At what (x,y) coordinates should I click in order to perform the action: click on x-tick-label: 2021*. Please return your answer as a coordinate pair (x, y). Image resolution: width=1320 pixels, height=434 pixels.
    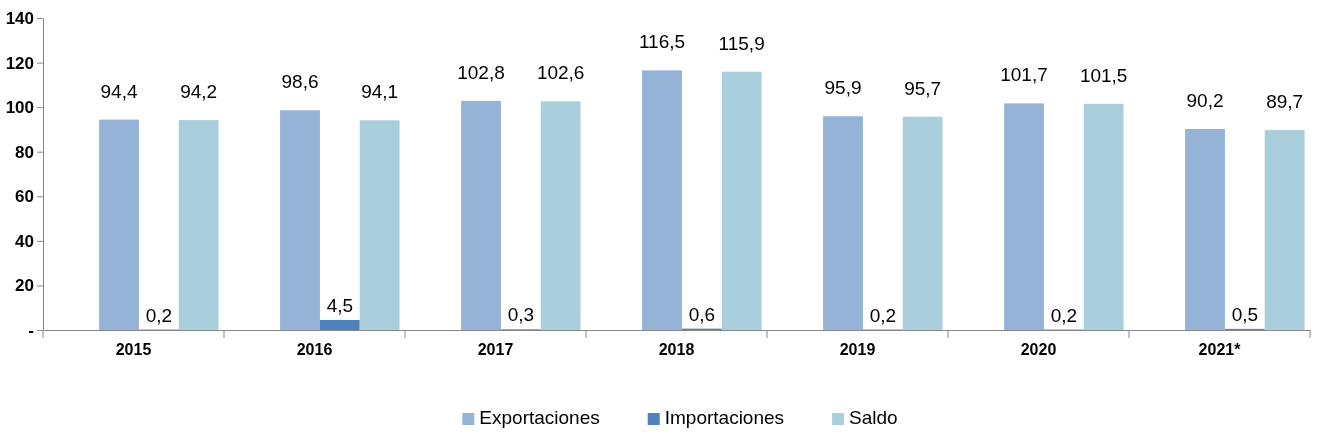
    Looking at the image, I should click on (1220, 350).